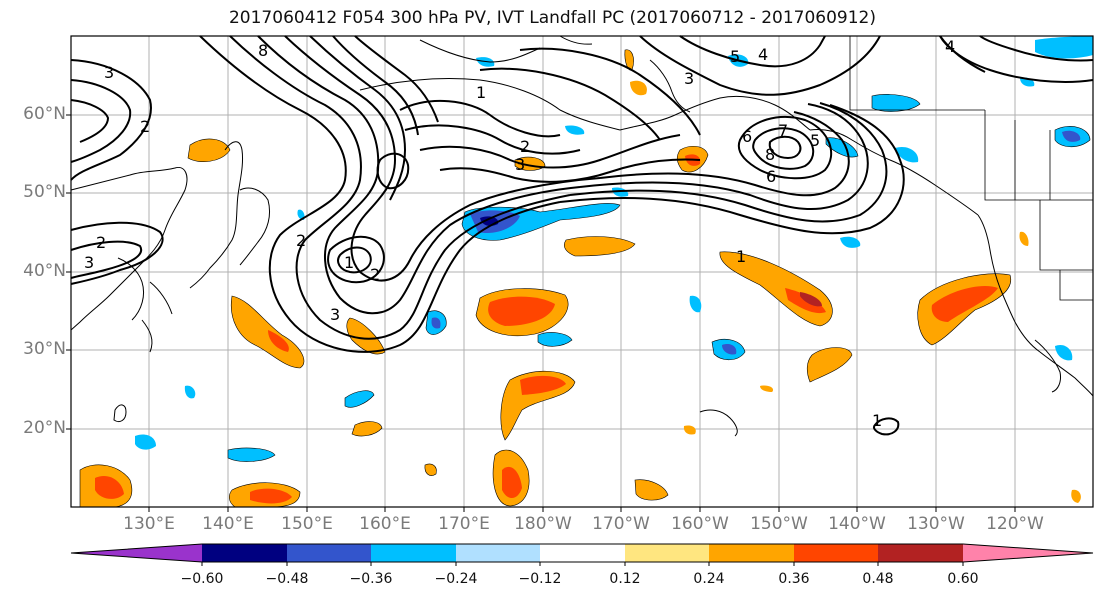 The image size is (1105, 601). I want to click on lon-label: 170°E, so click(464, 524).